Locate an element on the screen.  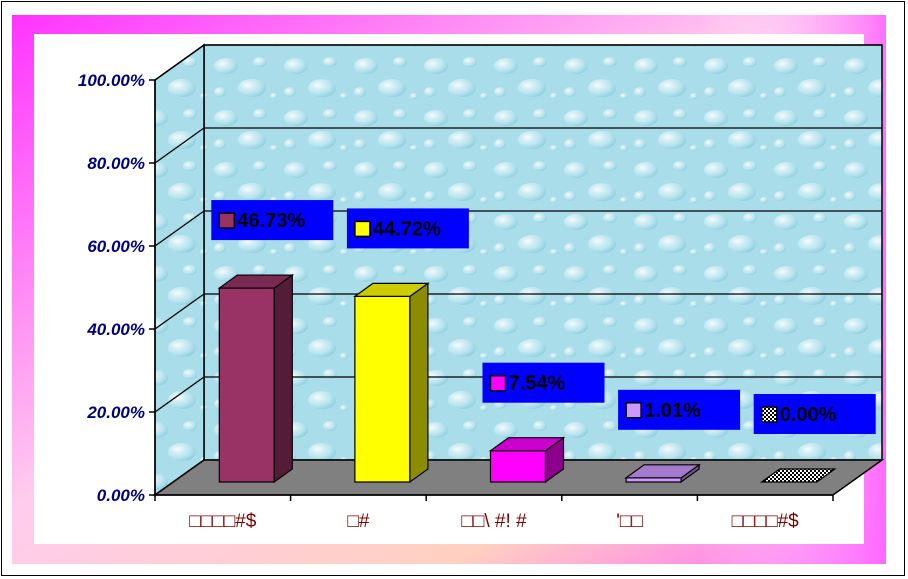
x-axis: □□□□#$ □# □□\ #! # '□□ □□□□#$ is located at coordinates (494, 513).